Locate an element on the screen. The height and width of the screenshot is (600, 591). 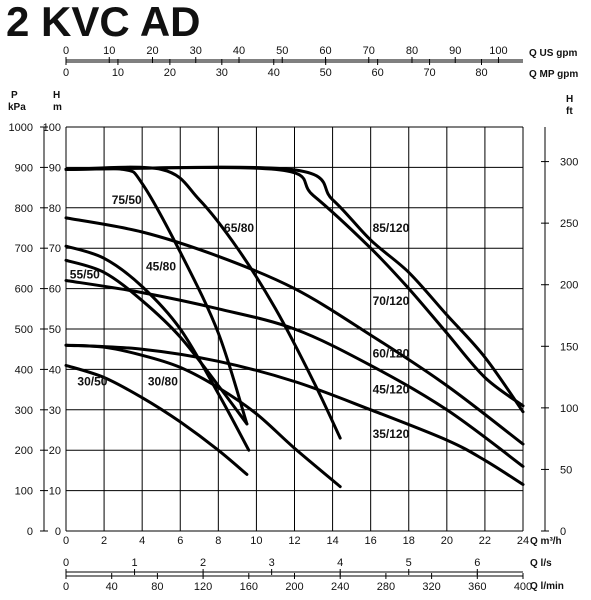
x-tick-label-m3h: 6 is located at coordinates (180, 541).